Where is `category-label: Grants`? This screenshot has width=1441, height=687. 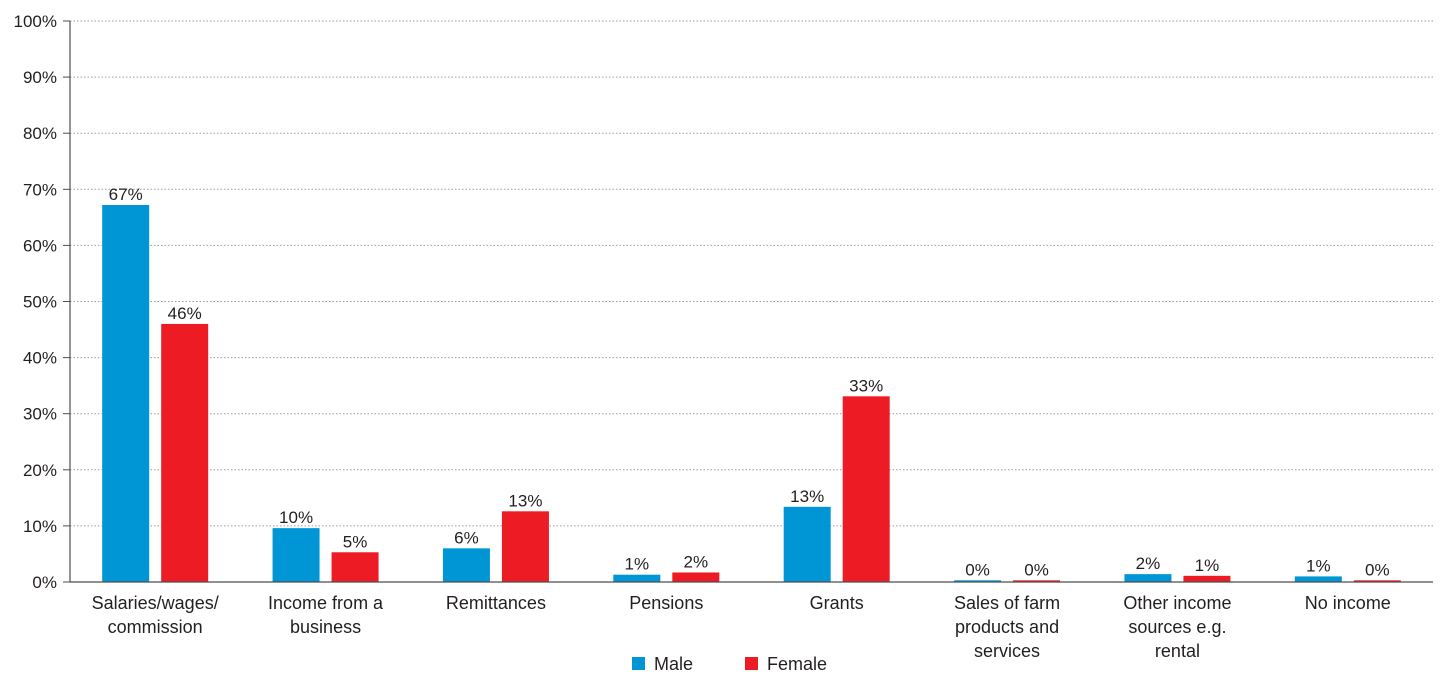 category-label: Grants is located at coordinates (837, 603).